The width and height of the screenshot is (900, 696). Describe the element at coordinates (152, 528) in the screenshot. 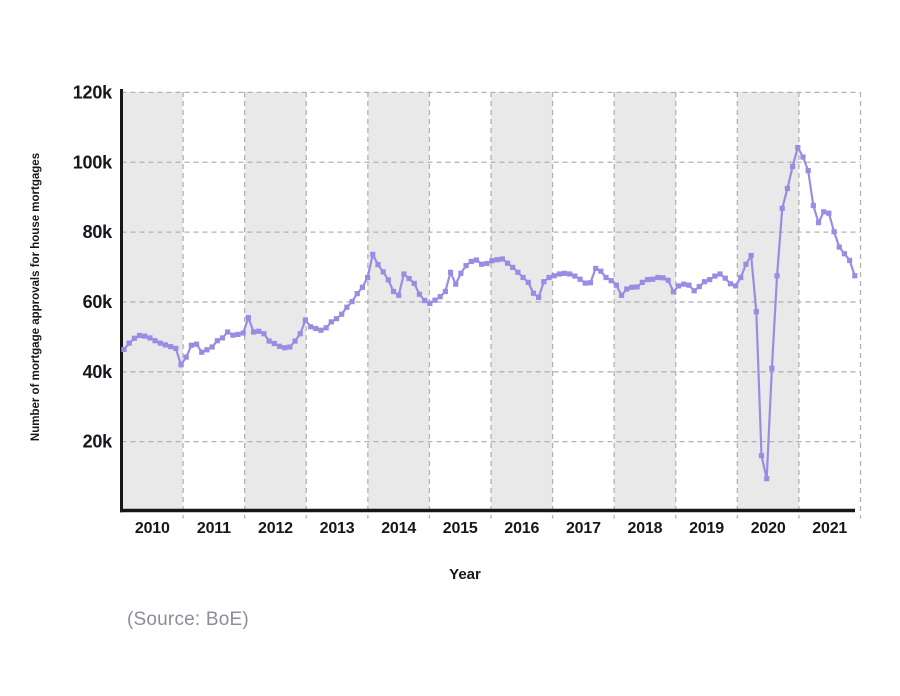

I see `x-tick-label: 2010` at that location.